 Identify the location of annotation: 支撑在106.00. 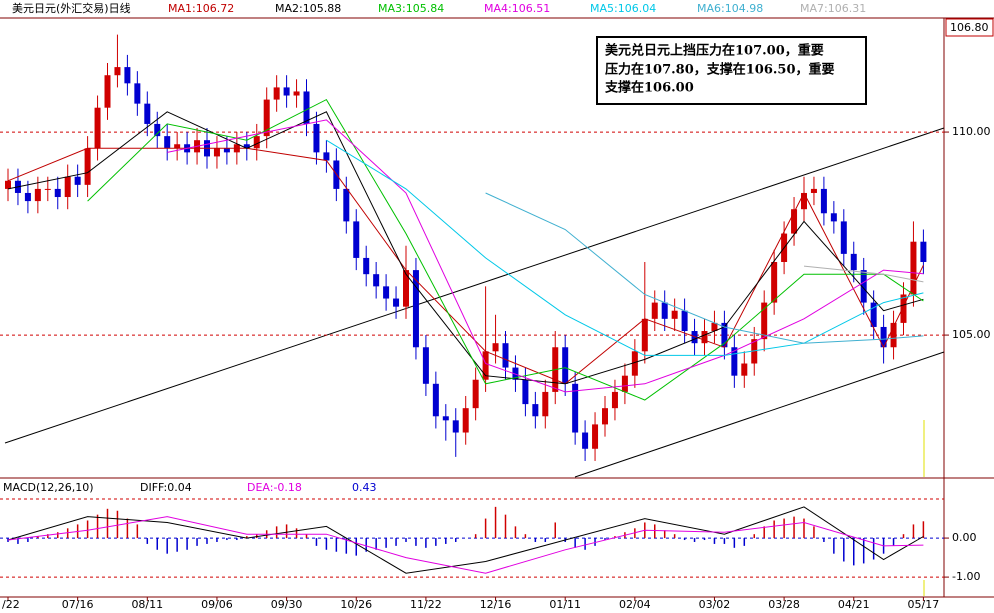
(649, 88).